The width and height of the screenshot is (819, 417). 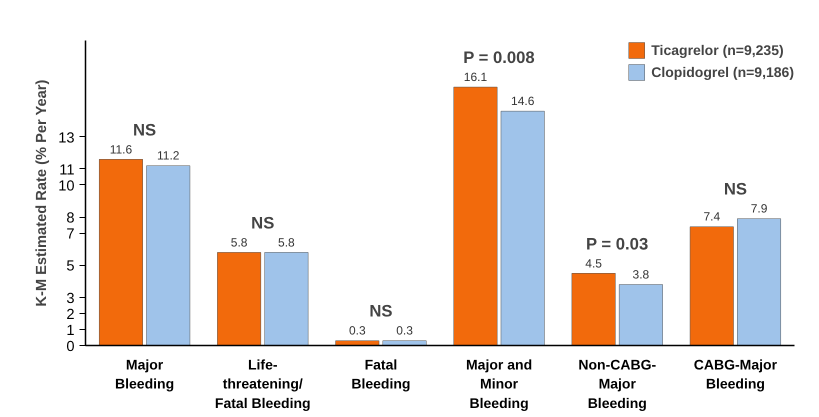 What do you see at coordinates (66, 138) in the screenshot?
I see `y-tick-label: 13` at bounding box center [66, 138].